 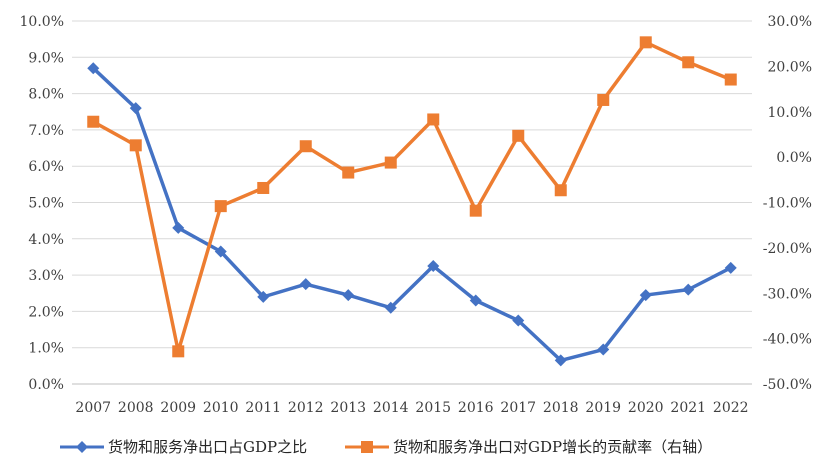 What do you see at coordinates (433, 408) in the screenshot?
I see `x-axis-tick-label: 2015` at bounding box center [433, 408].